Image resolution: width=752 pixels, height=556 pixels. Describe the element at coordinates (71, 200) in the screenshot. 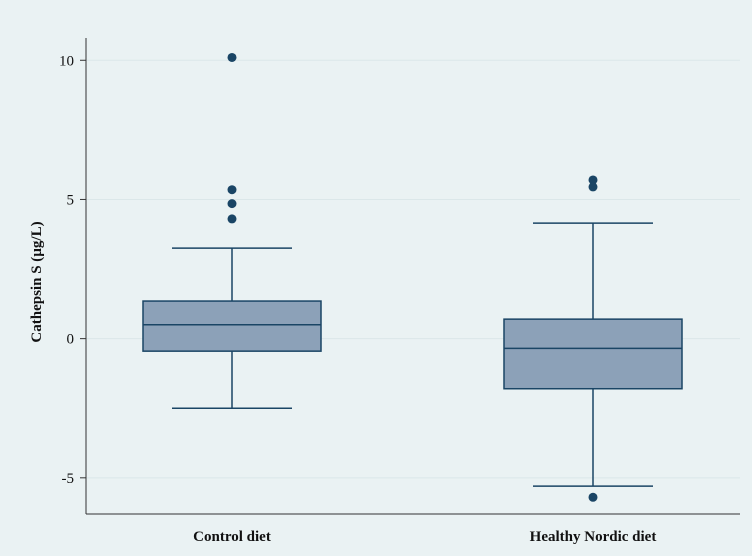

I see `y-tick-label: 5` at that location.